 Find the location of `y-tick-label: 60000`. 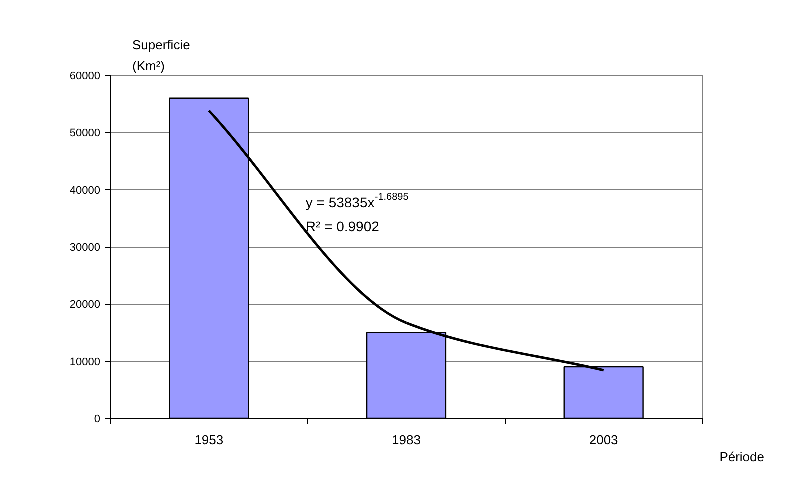

y-tick-label: 60000 is located at coordinates (85, 76).